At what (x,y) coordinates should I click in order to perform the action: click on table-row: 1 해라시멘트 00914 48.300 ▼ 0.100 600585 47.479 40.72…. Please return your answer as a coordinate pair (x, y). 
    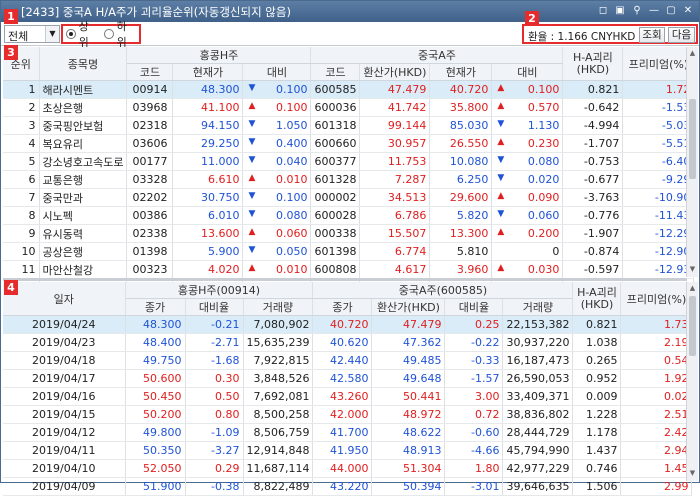
    Looking at the image, I should click on (349, 89).